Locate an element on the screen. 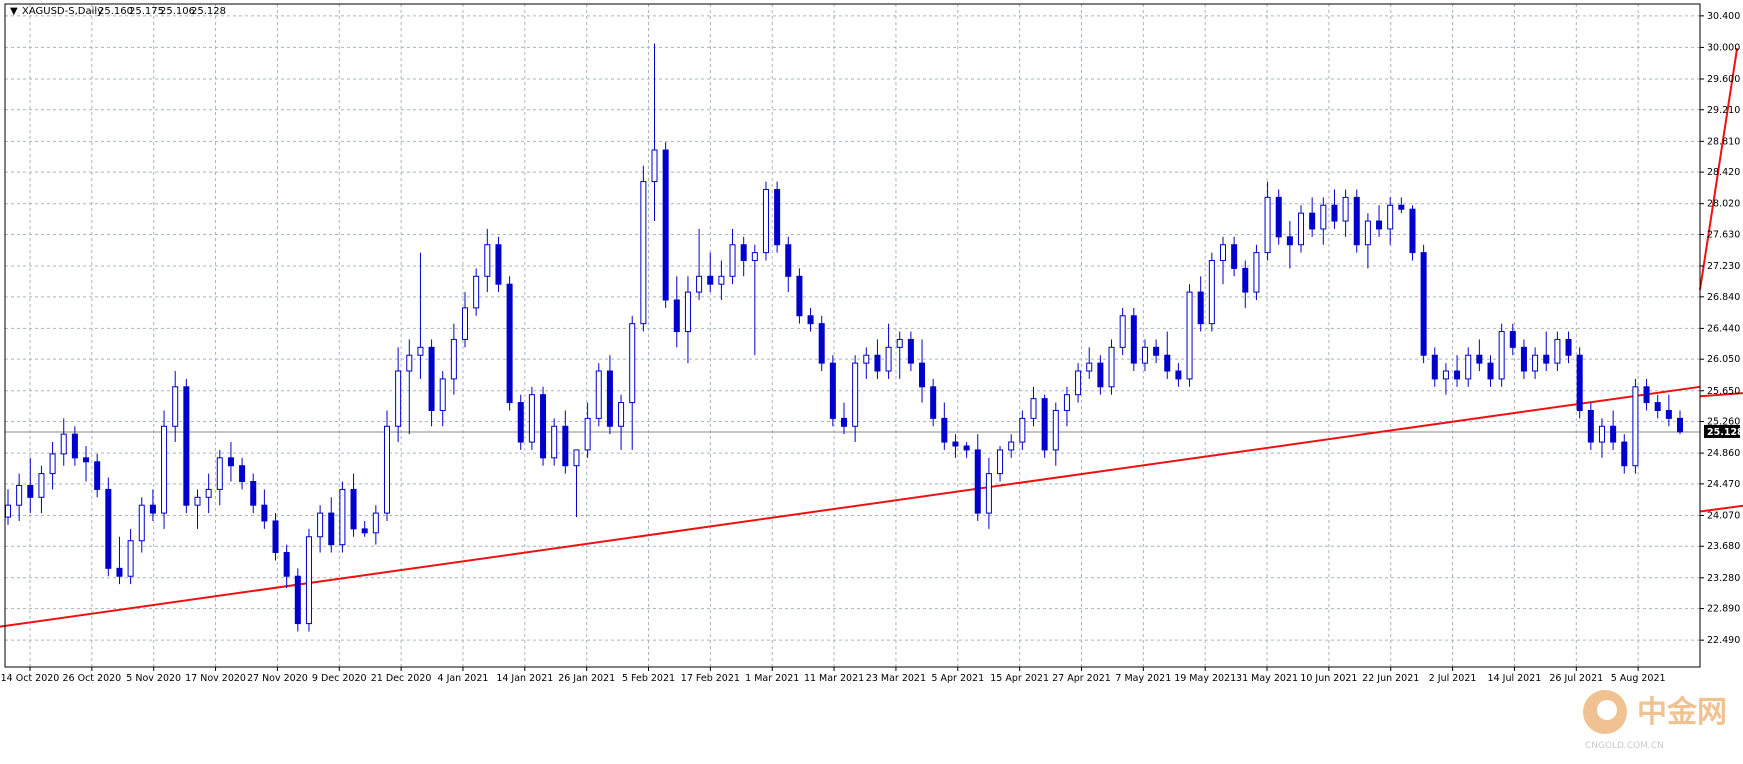 This screenshot has width=1743, height=764. x-tick-label: 17 Nov 2020 is located at coordinates (215, 678).